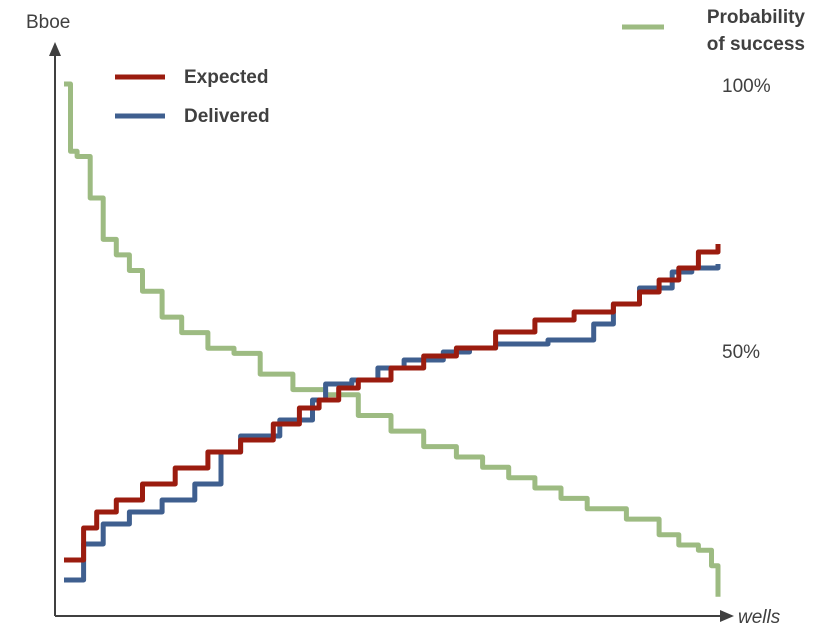 Image resolution: width=813 pixels, height=627 pixels. Describe the element at coordinates (48, 22) in the screenshot. I see `y-axis-label: Bboe` at that location.